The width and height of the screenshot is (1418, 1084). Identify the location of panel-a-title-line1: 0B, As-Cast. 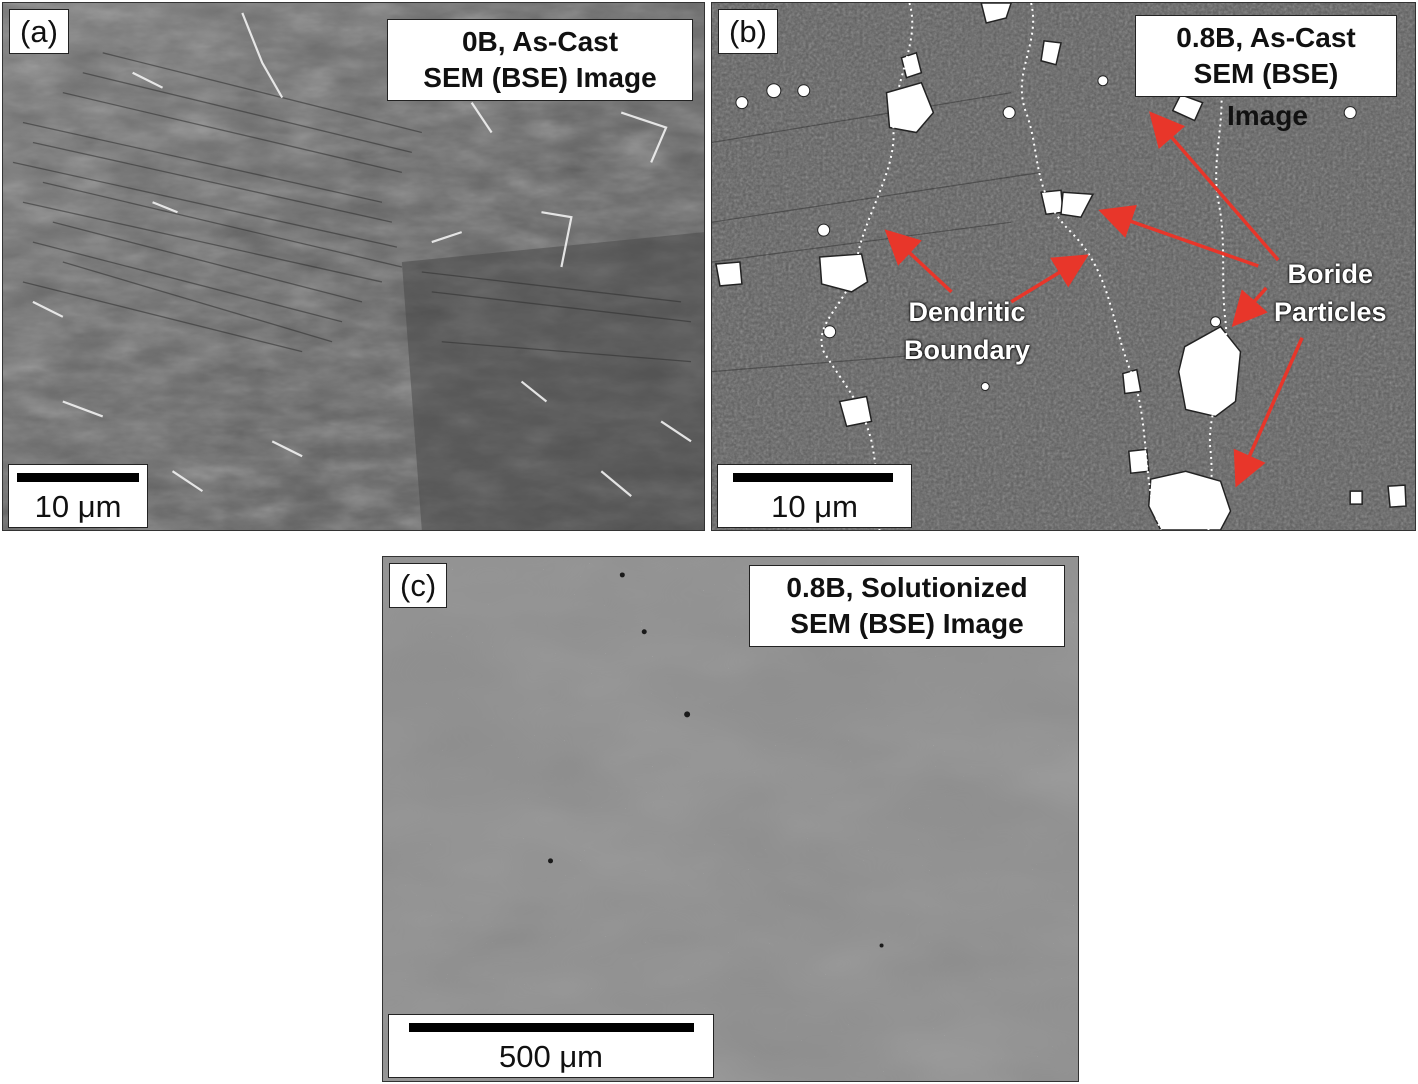
(540, 41).